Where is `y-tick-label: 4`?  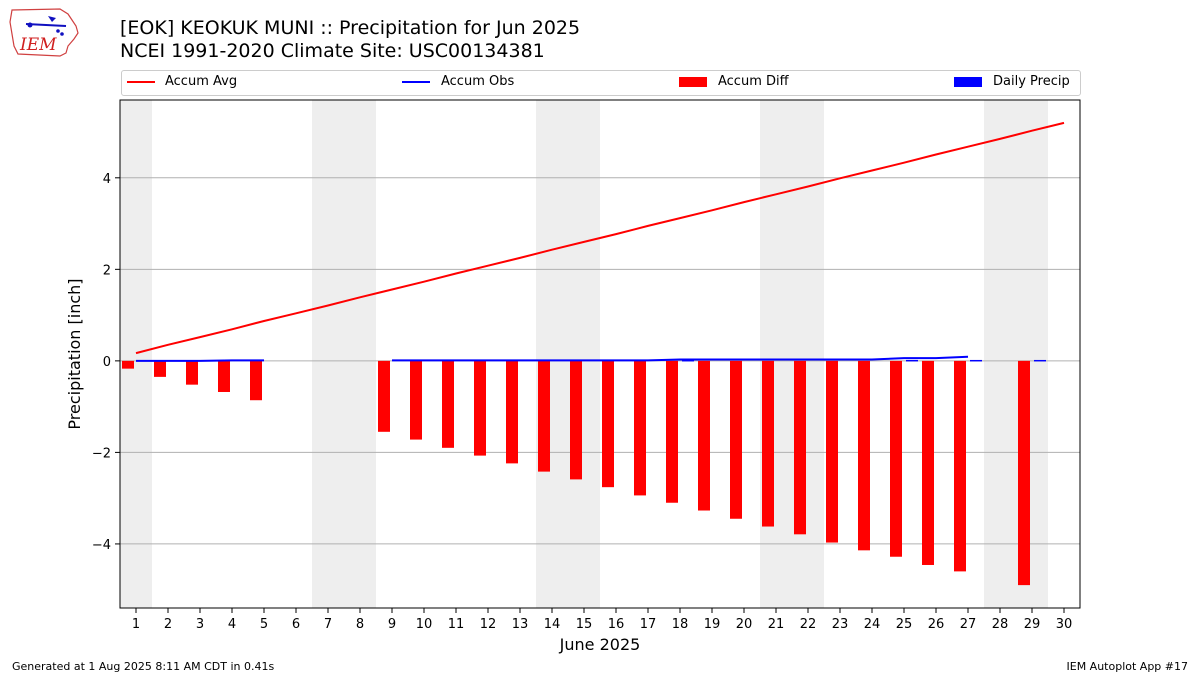 y-tick-label: 4 is located at coordinates (107, 179).